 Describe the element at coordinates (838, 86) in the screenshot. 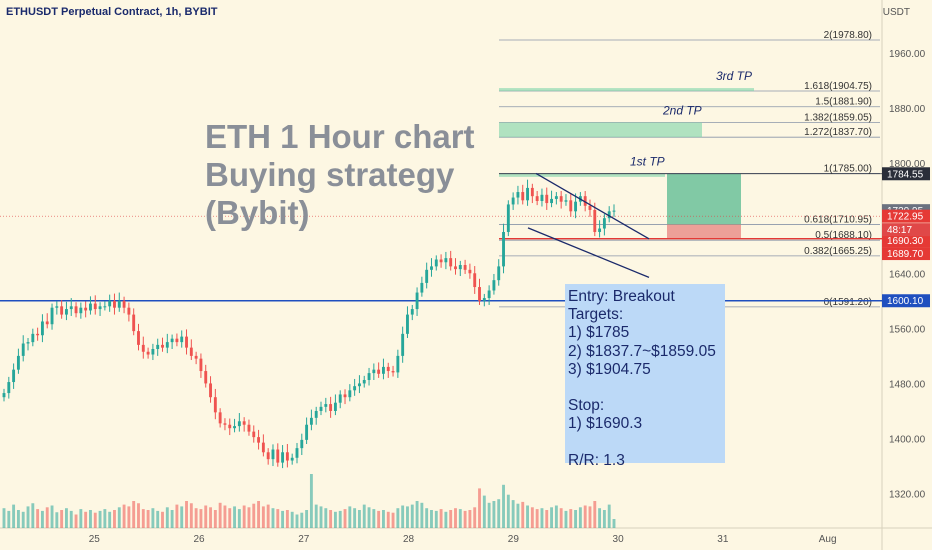

I see `fib-label: 1.618(1904.75)` at that location.